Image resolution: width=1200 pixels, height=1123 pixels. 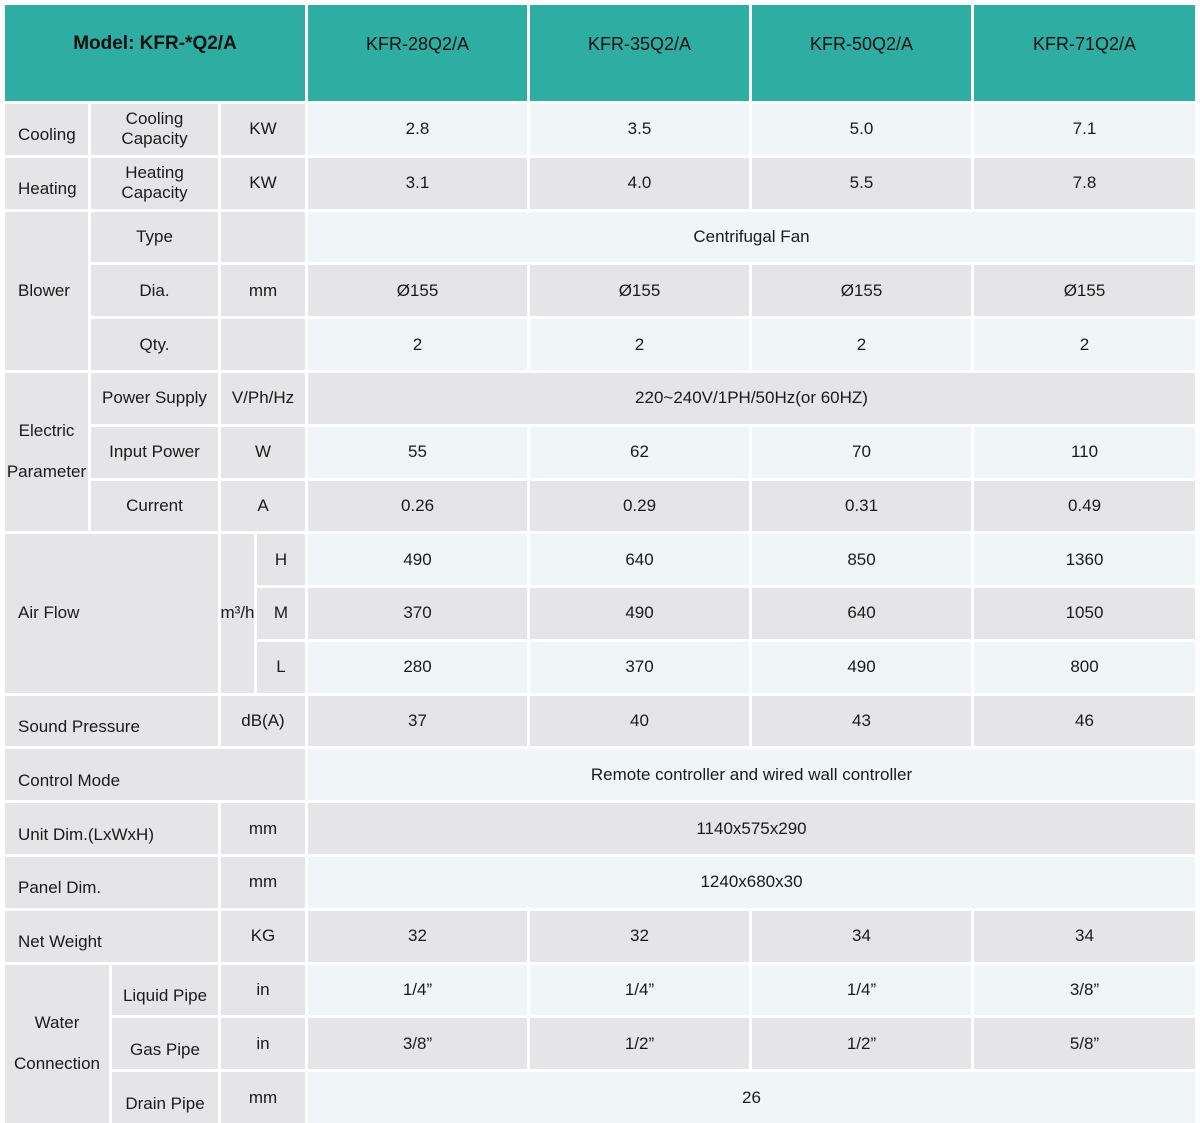 I want to click on current-value: 0.49, so click(x=1084, y=506).